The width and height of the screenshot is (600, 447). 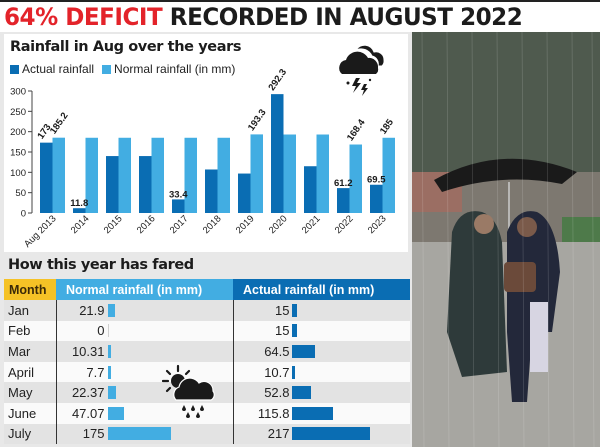 I want to click on month-cell: June, so click(x=30, y=413).